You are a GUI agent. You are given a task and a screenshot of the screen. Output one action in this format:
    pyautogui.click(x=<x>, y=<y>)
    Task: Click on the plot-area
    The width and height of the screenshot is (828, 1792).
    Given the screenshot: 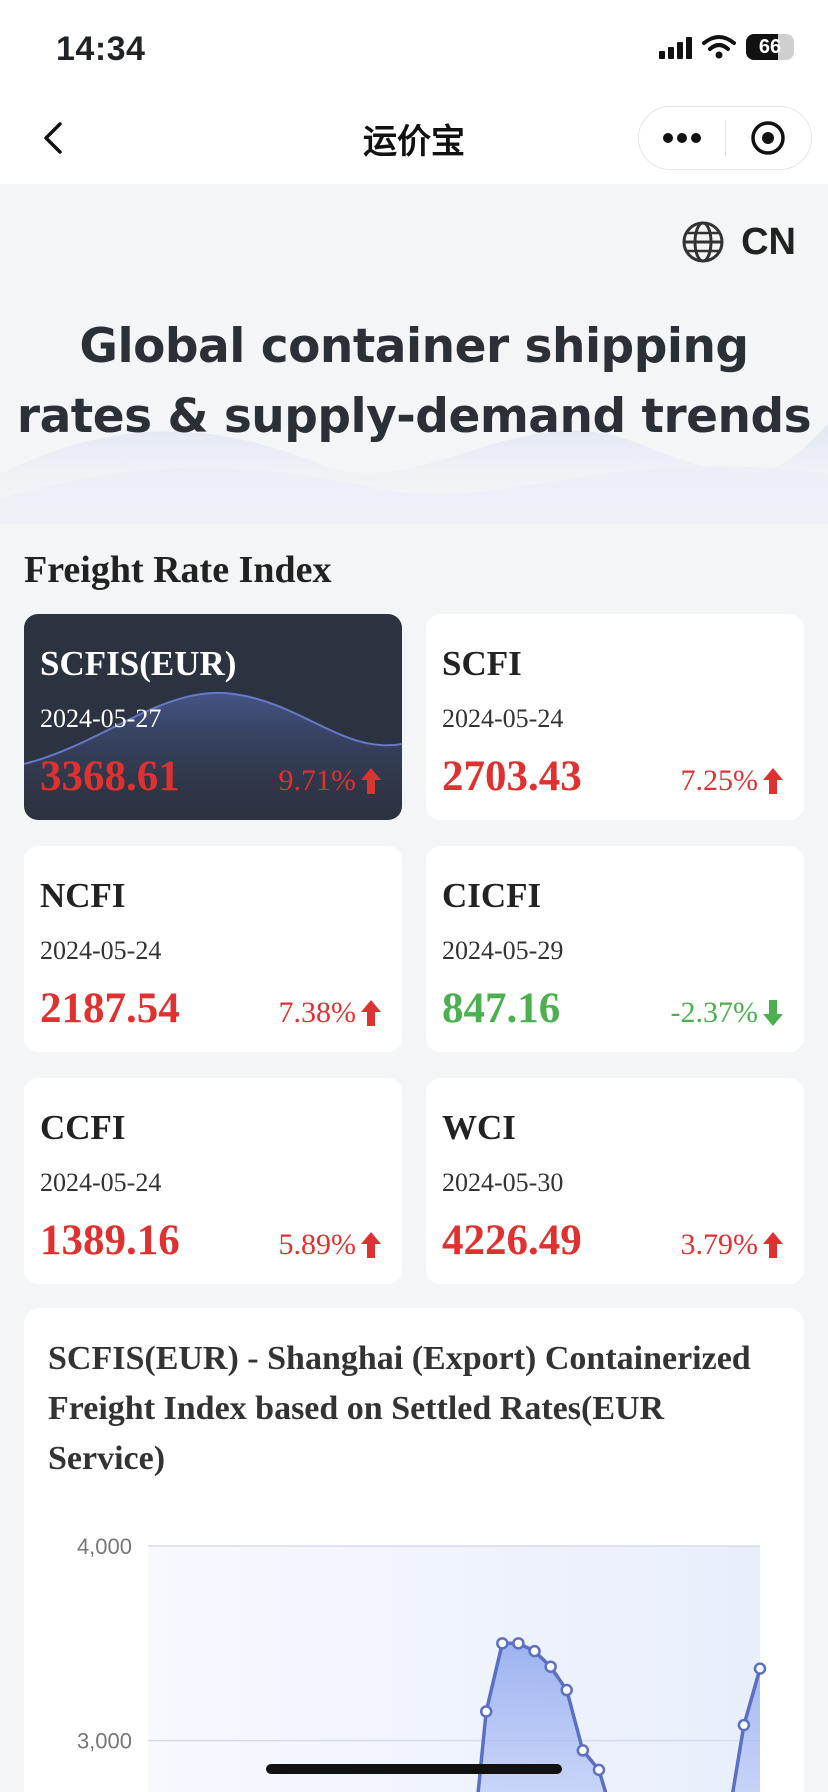 What is the action you would take?
    pyautogui.click(x=454, y=1669)
    